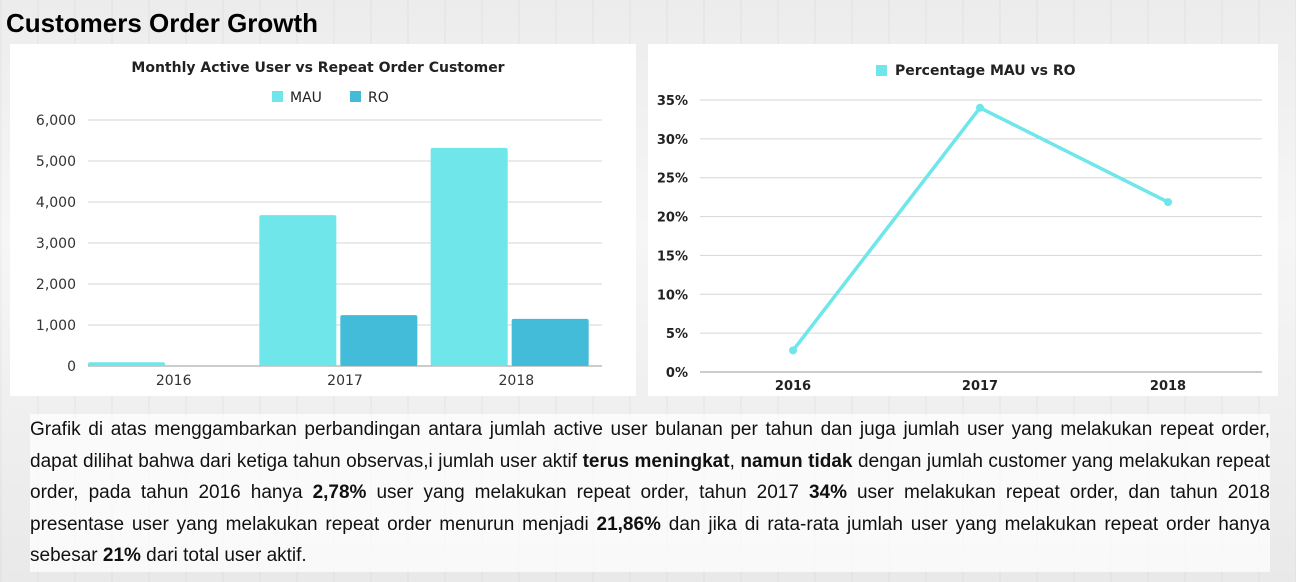  Describe the element at coordinates (379, 340) in the screenshot. I see `bar-ro-2017` at that location.